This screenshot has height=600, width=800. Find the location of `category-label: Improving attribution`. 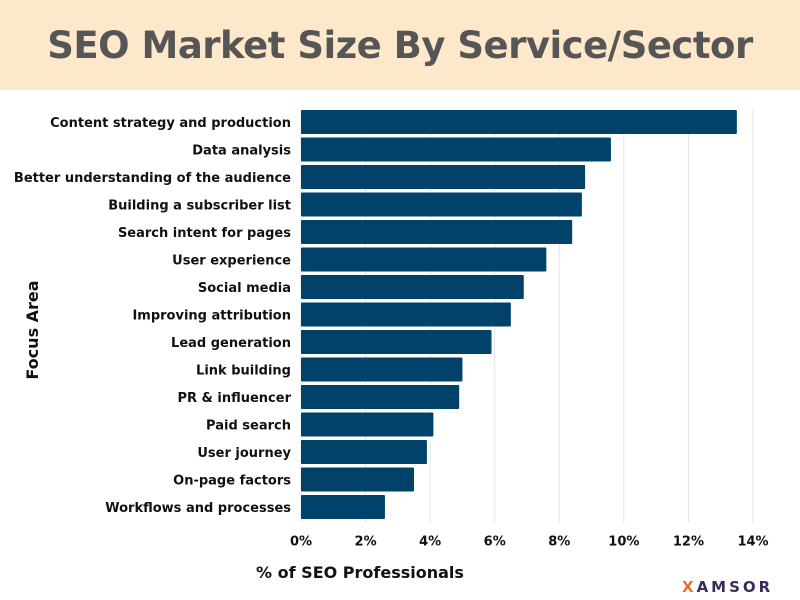

category-label: Improving attribution is located at coordinates (211, 316).